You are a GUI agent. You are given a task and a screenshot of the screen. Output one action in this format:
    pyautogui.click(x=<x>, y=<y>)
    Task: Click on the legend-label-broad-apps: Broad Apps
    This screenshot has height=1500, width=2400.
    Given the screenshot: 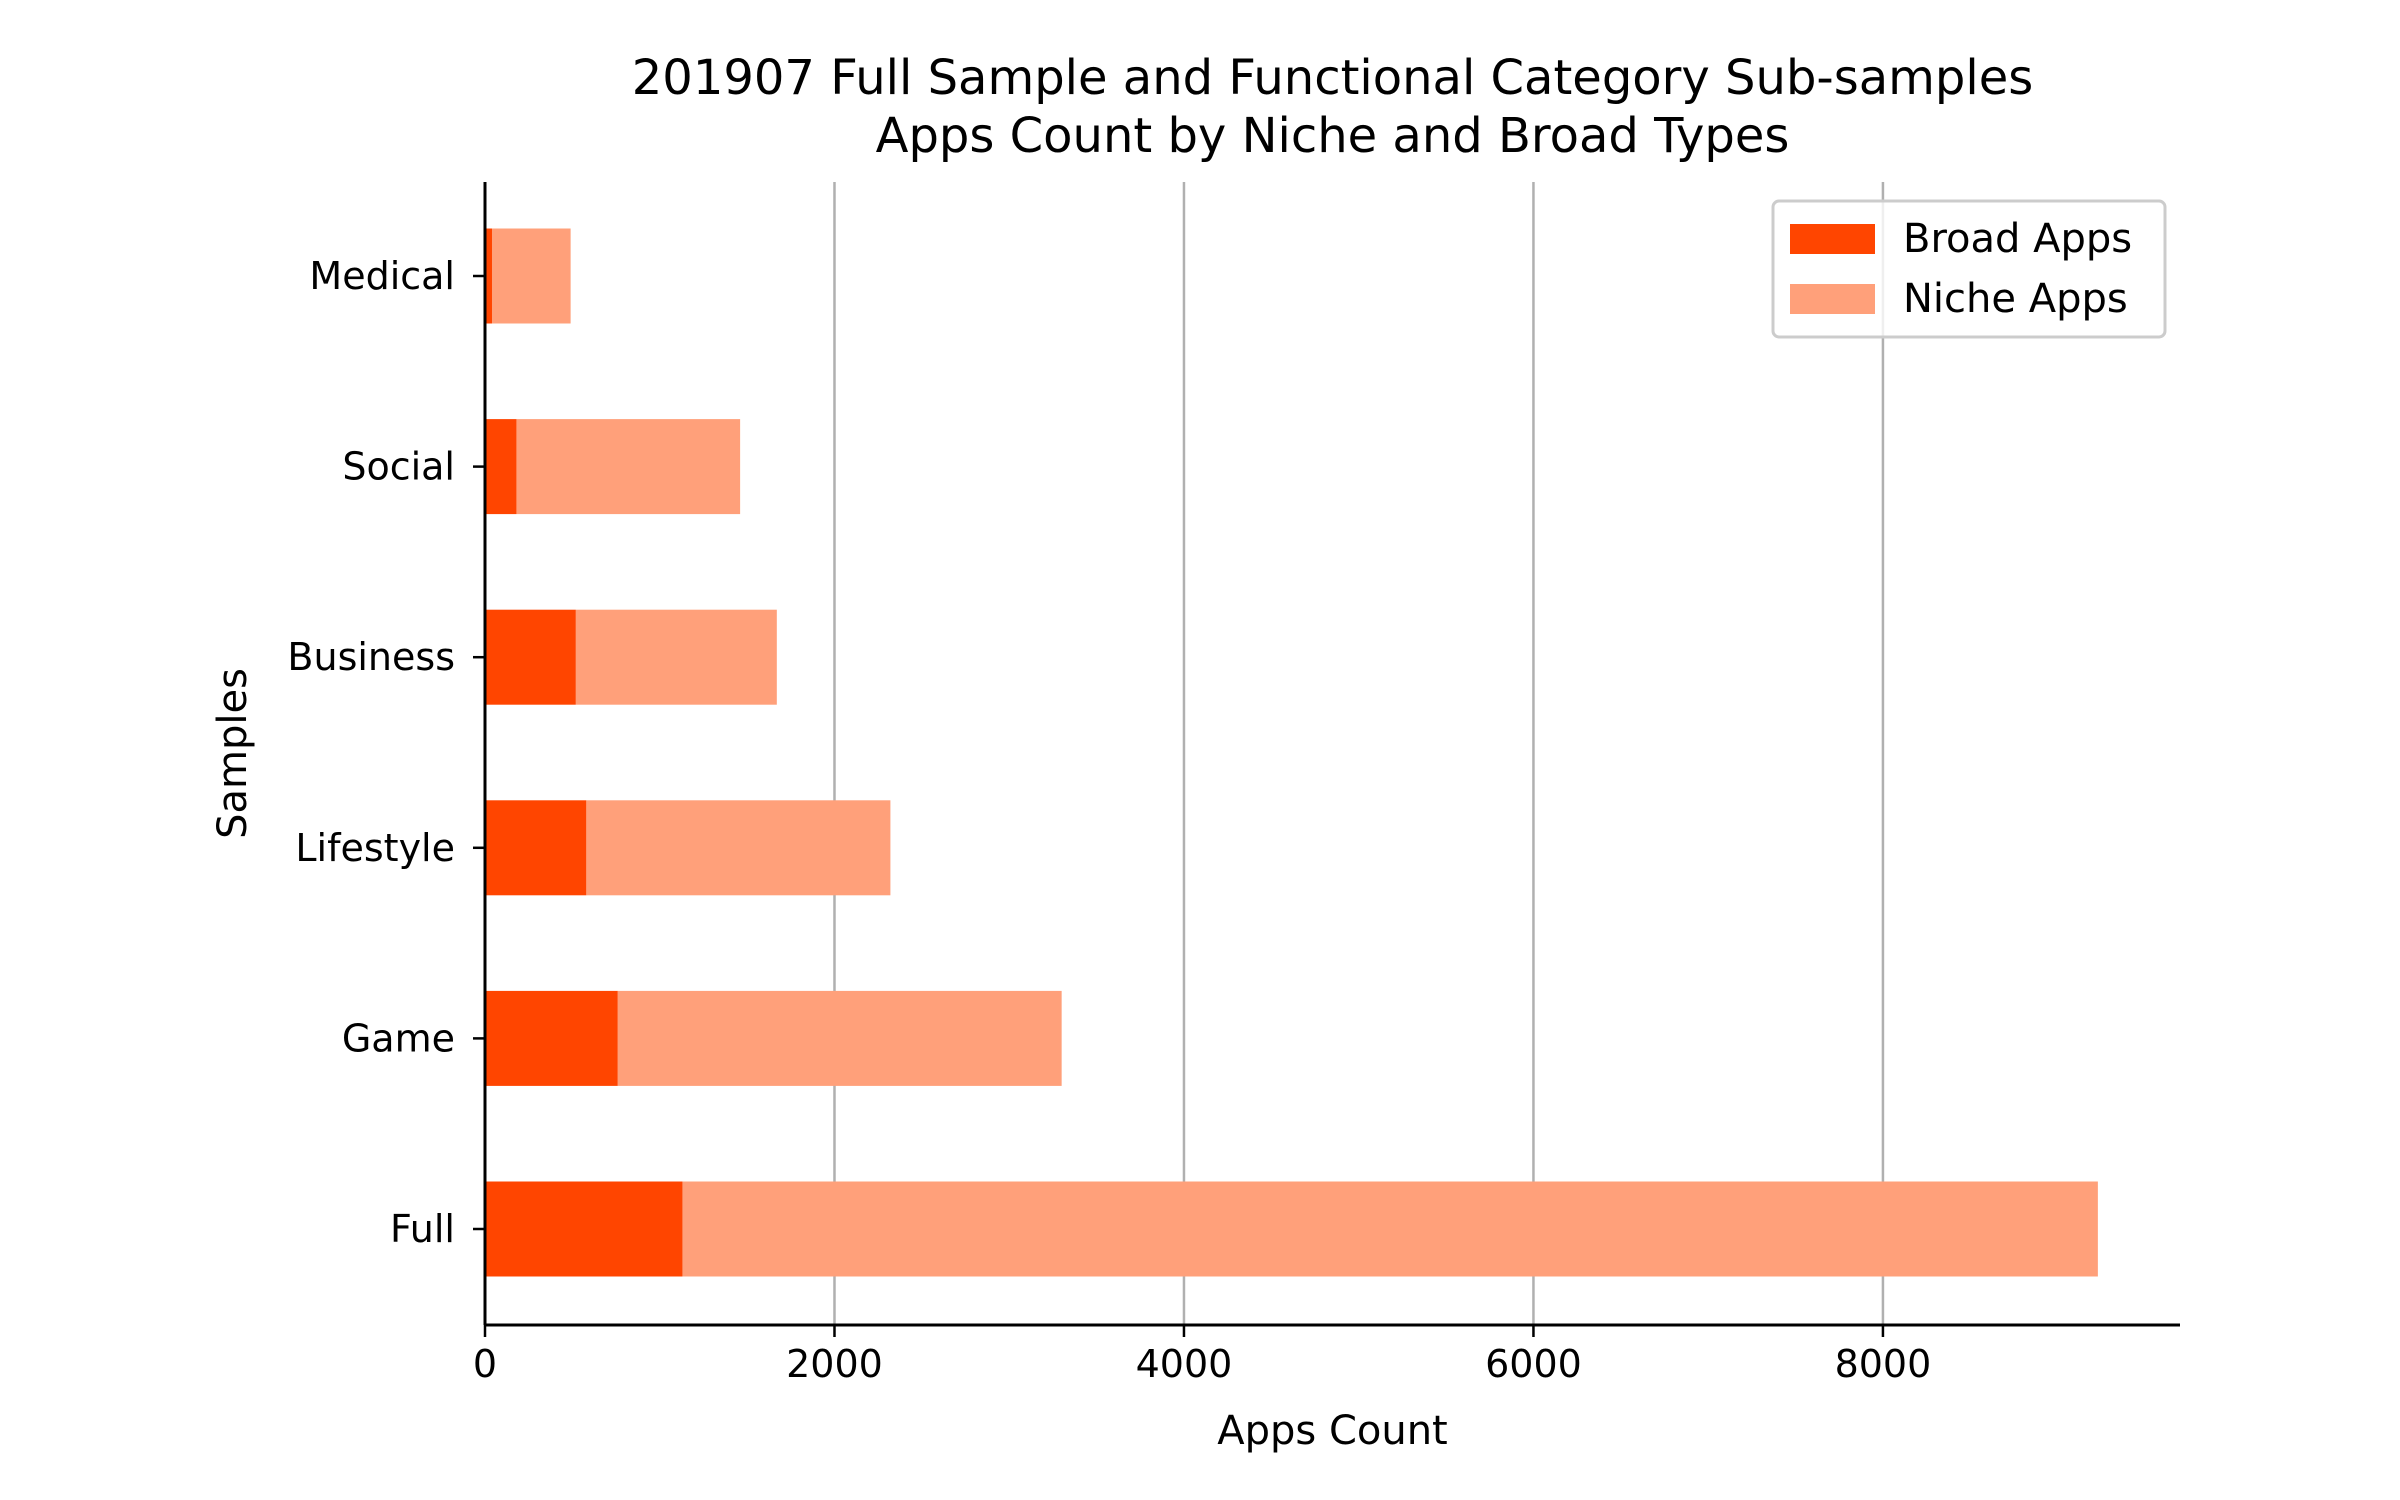 What is the action you would take?
    pyautogui.click(x=2017, y=239)
    